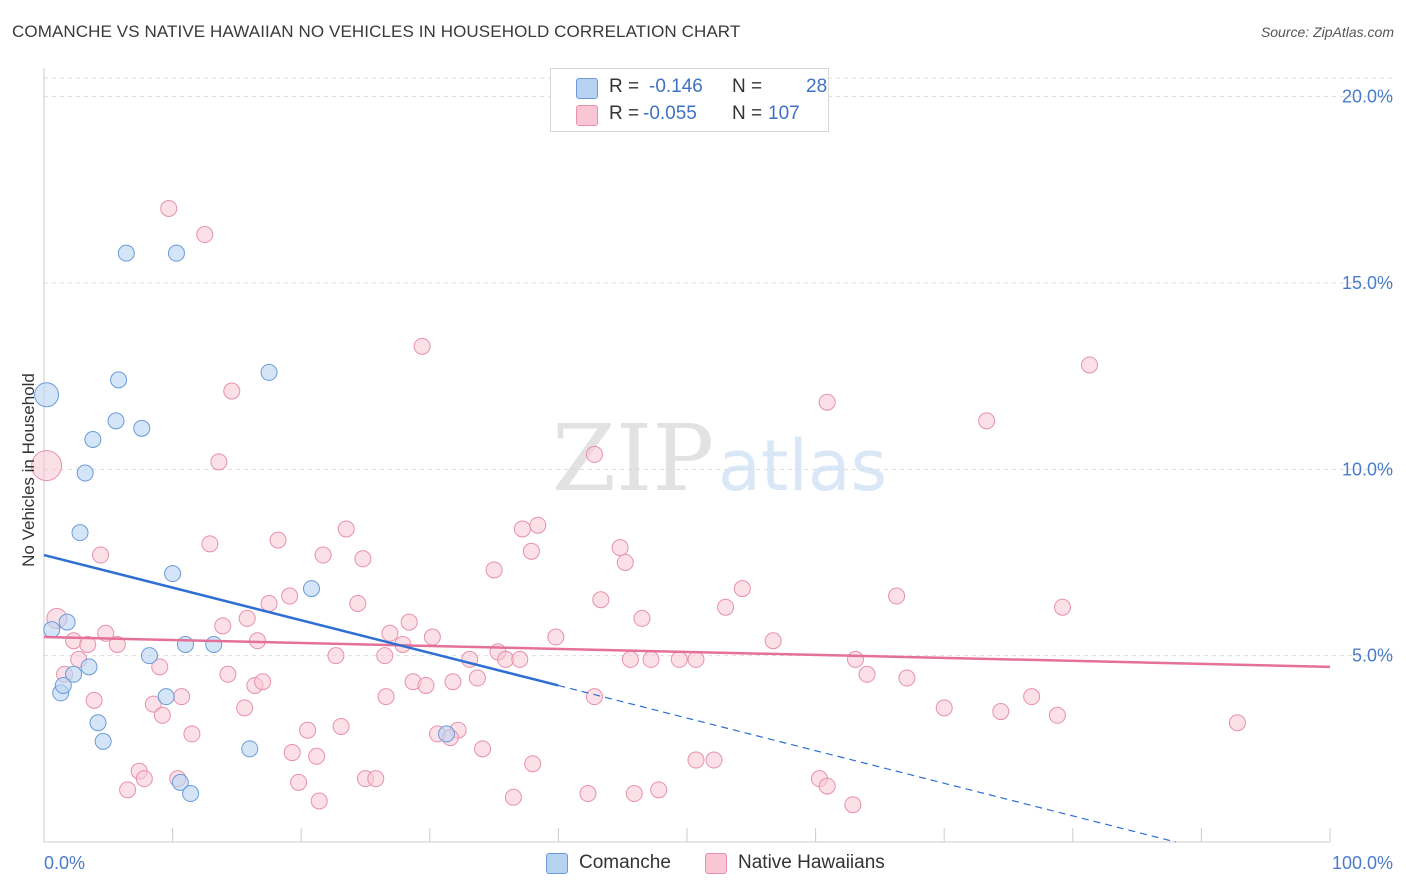  What do you see at coordinates (676, 86) in the screenshot?
I see `legend-r-value: -0.146` at bounding box center [676, 86].